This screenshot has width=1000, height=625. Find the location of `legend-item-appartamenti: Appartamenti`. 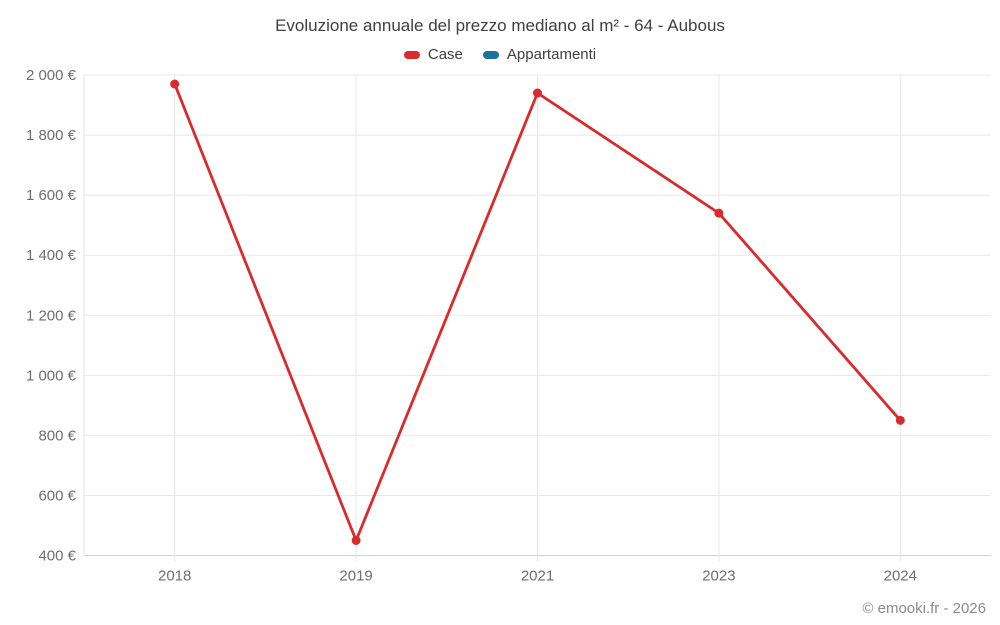

legend-item-appartamenti: Appartamenti is located at coordinates (539, 54).